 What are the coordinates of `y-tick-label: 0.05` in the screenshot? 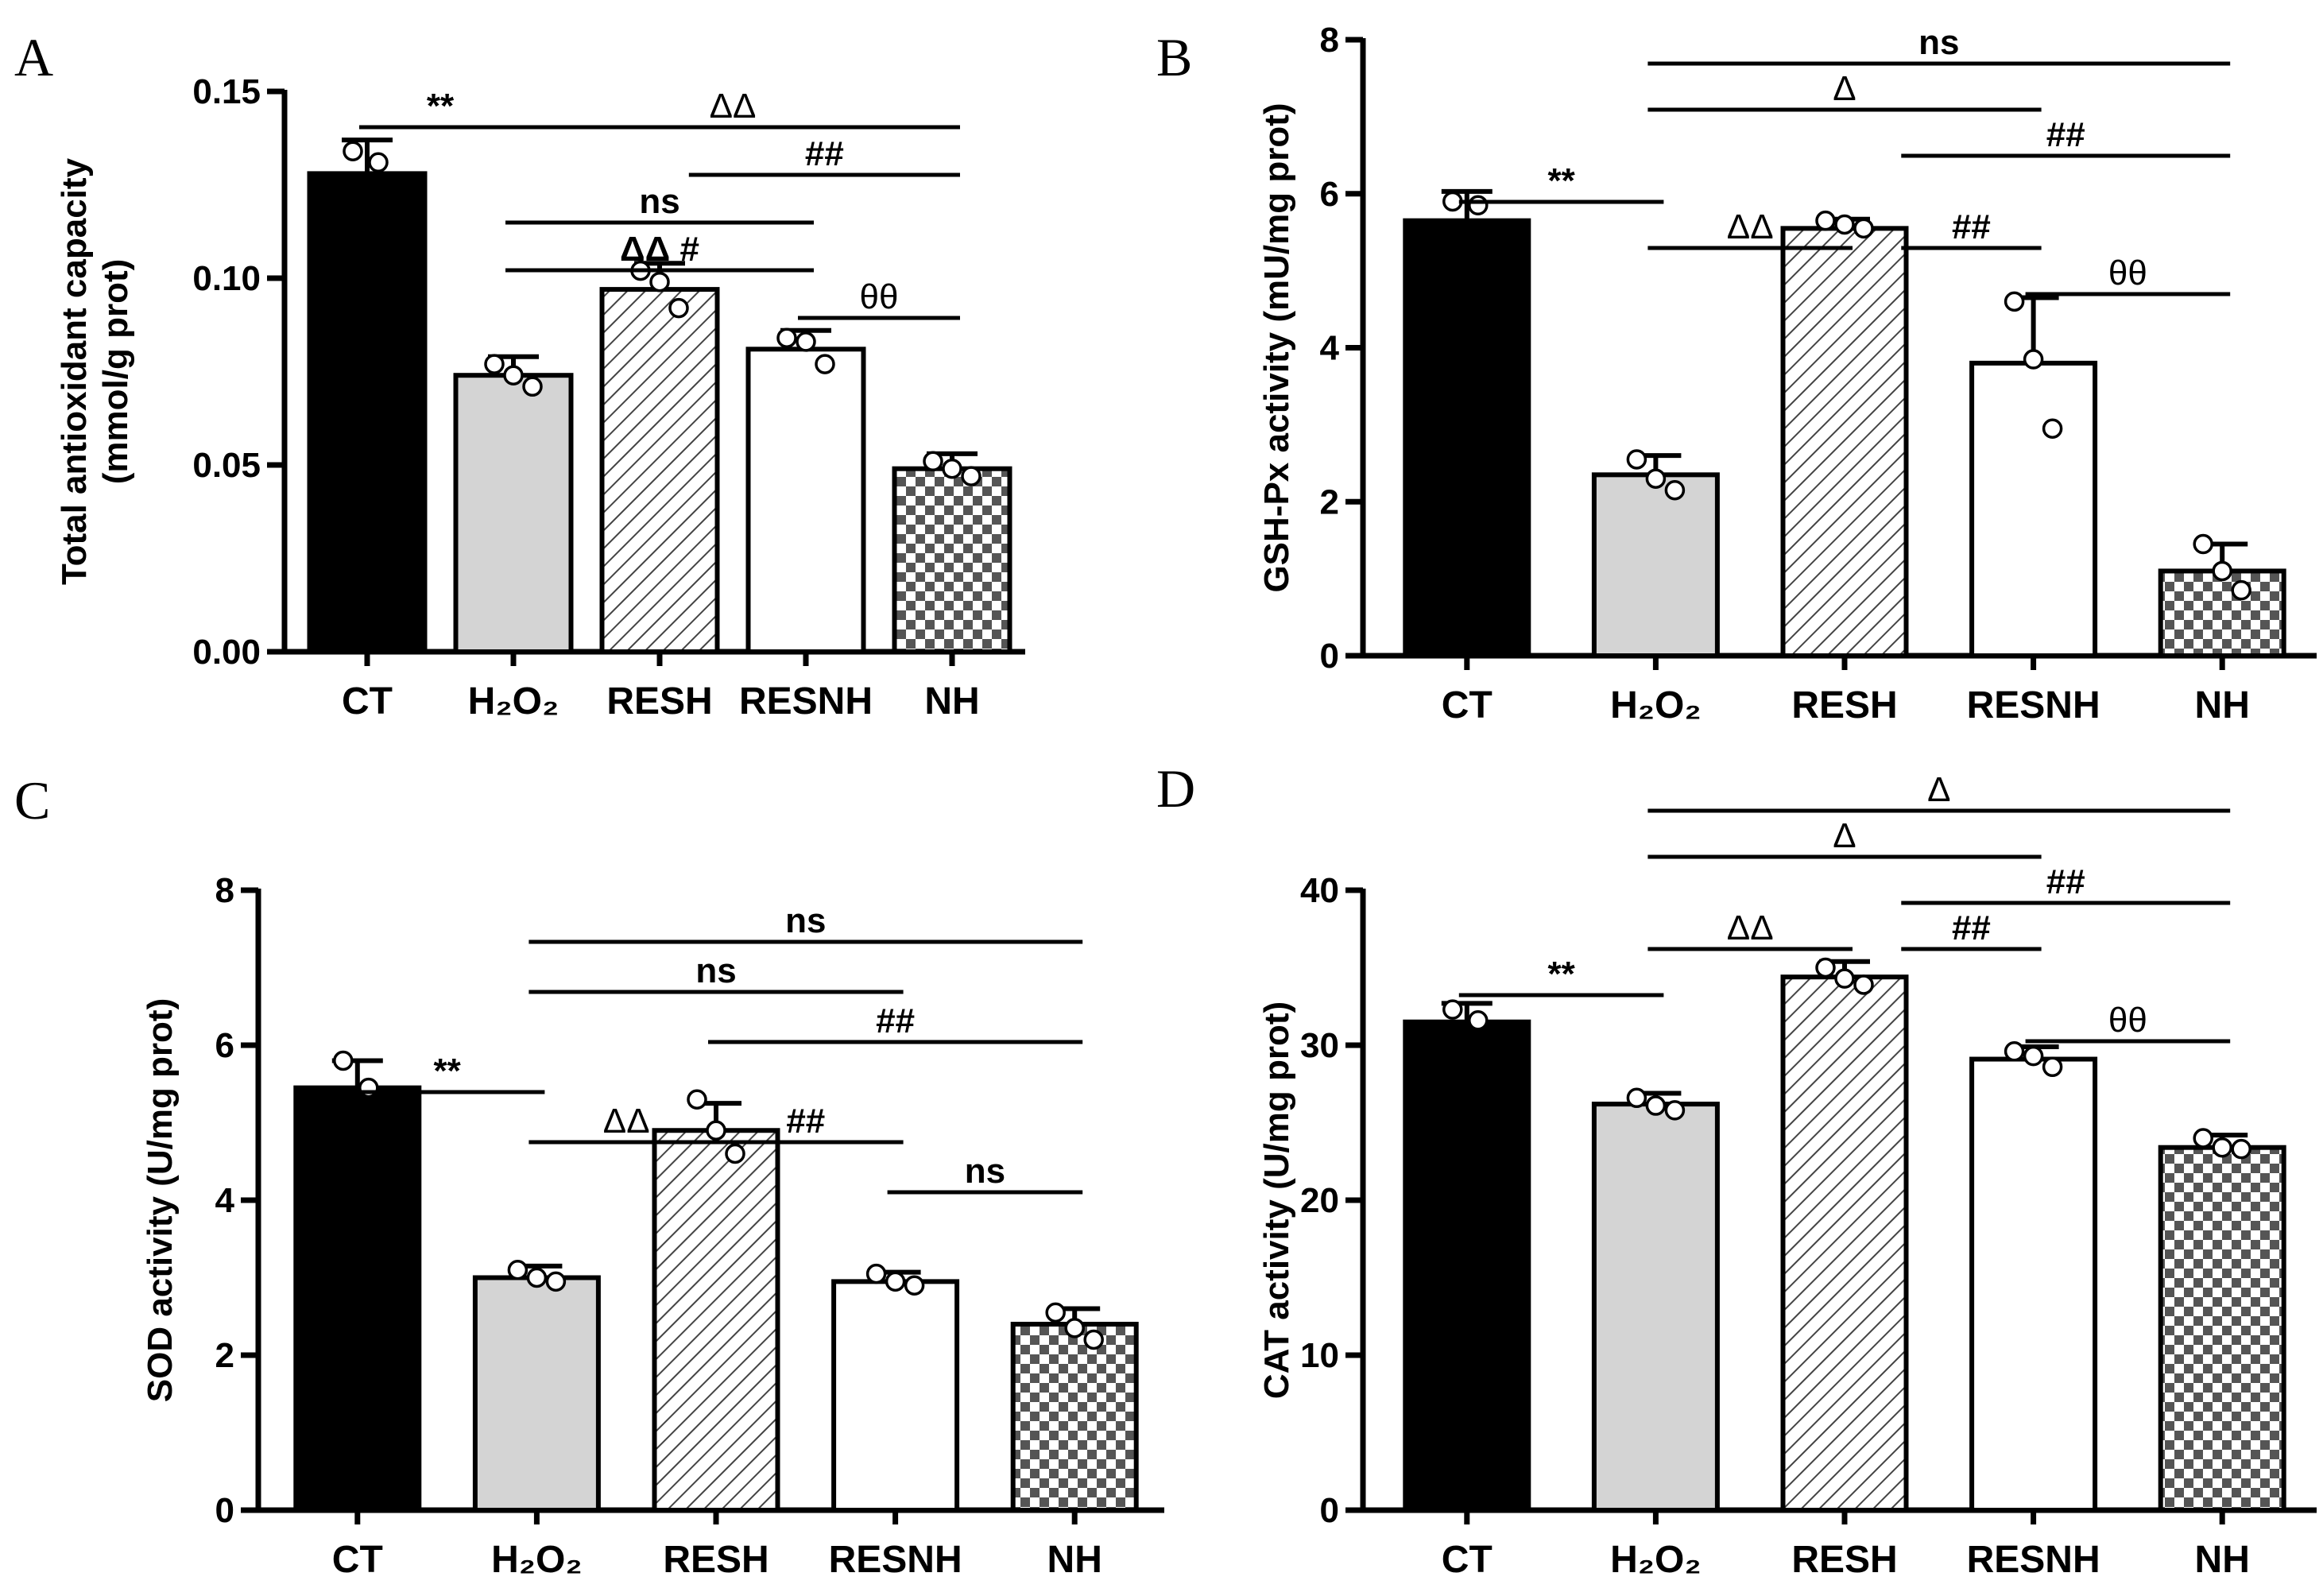 It's located at (226, 466).